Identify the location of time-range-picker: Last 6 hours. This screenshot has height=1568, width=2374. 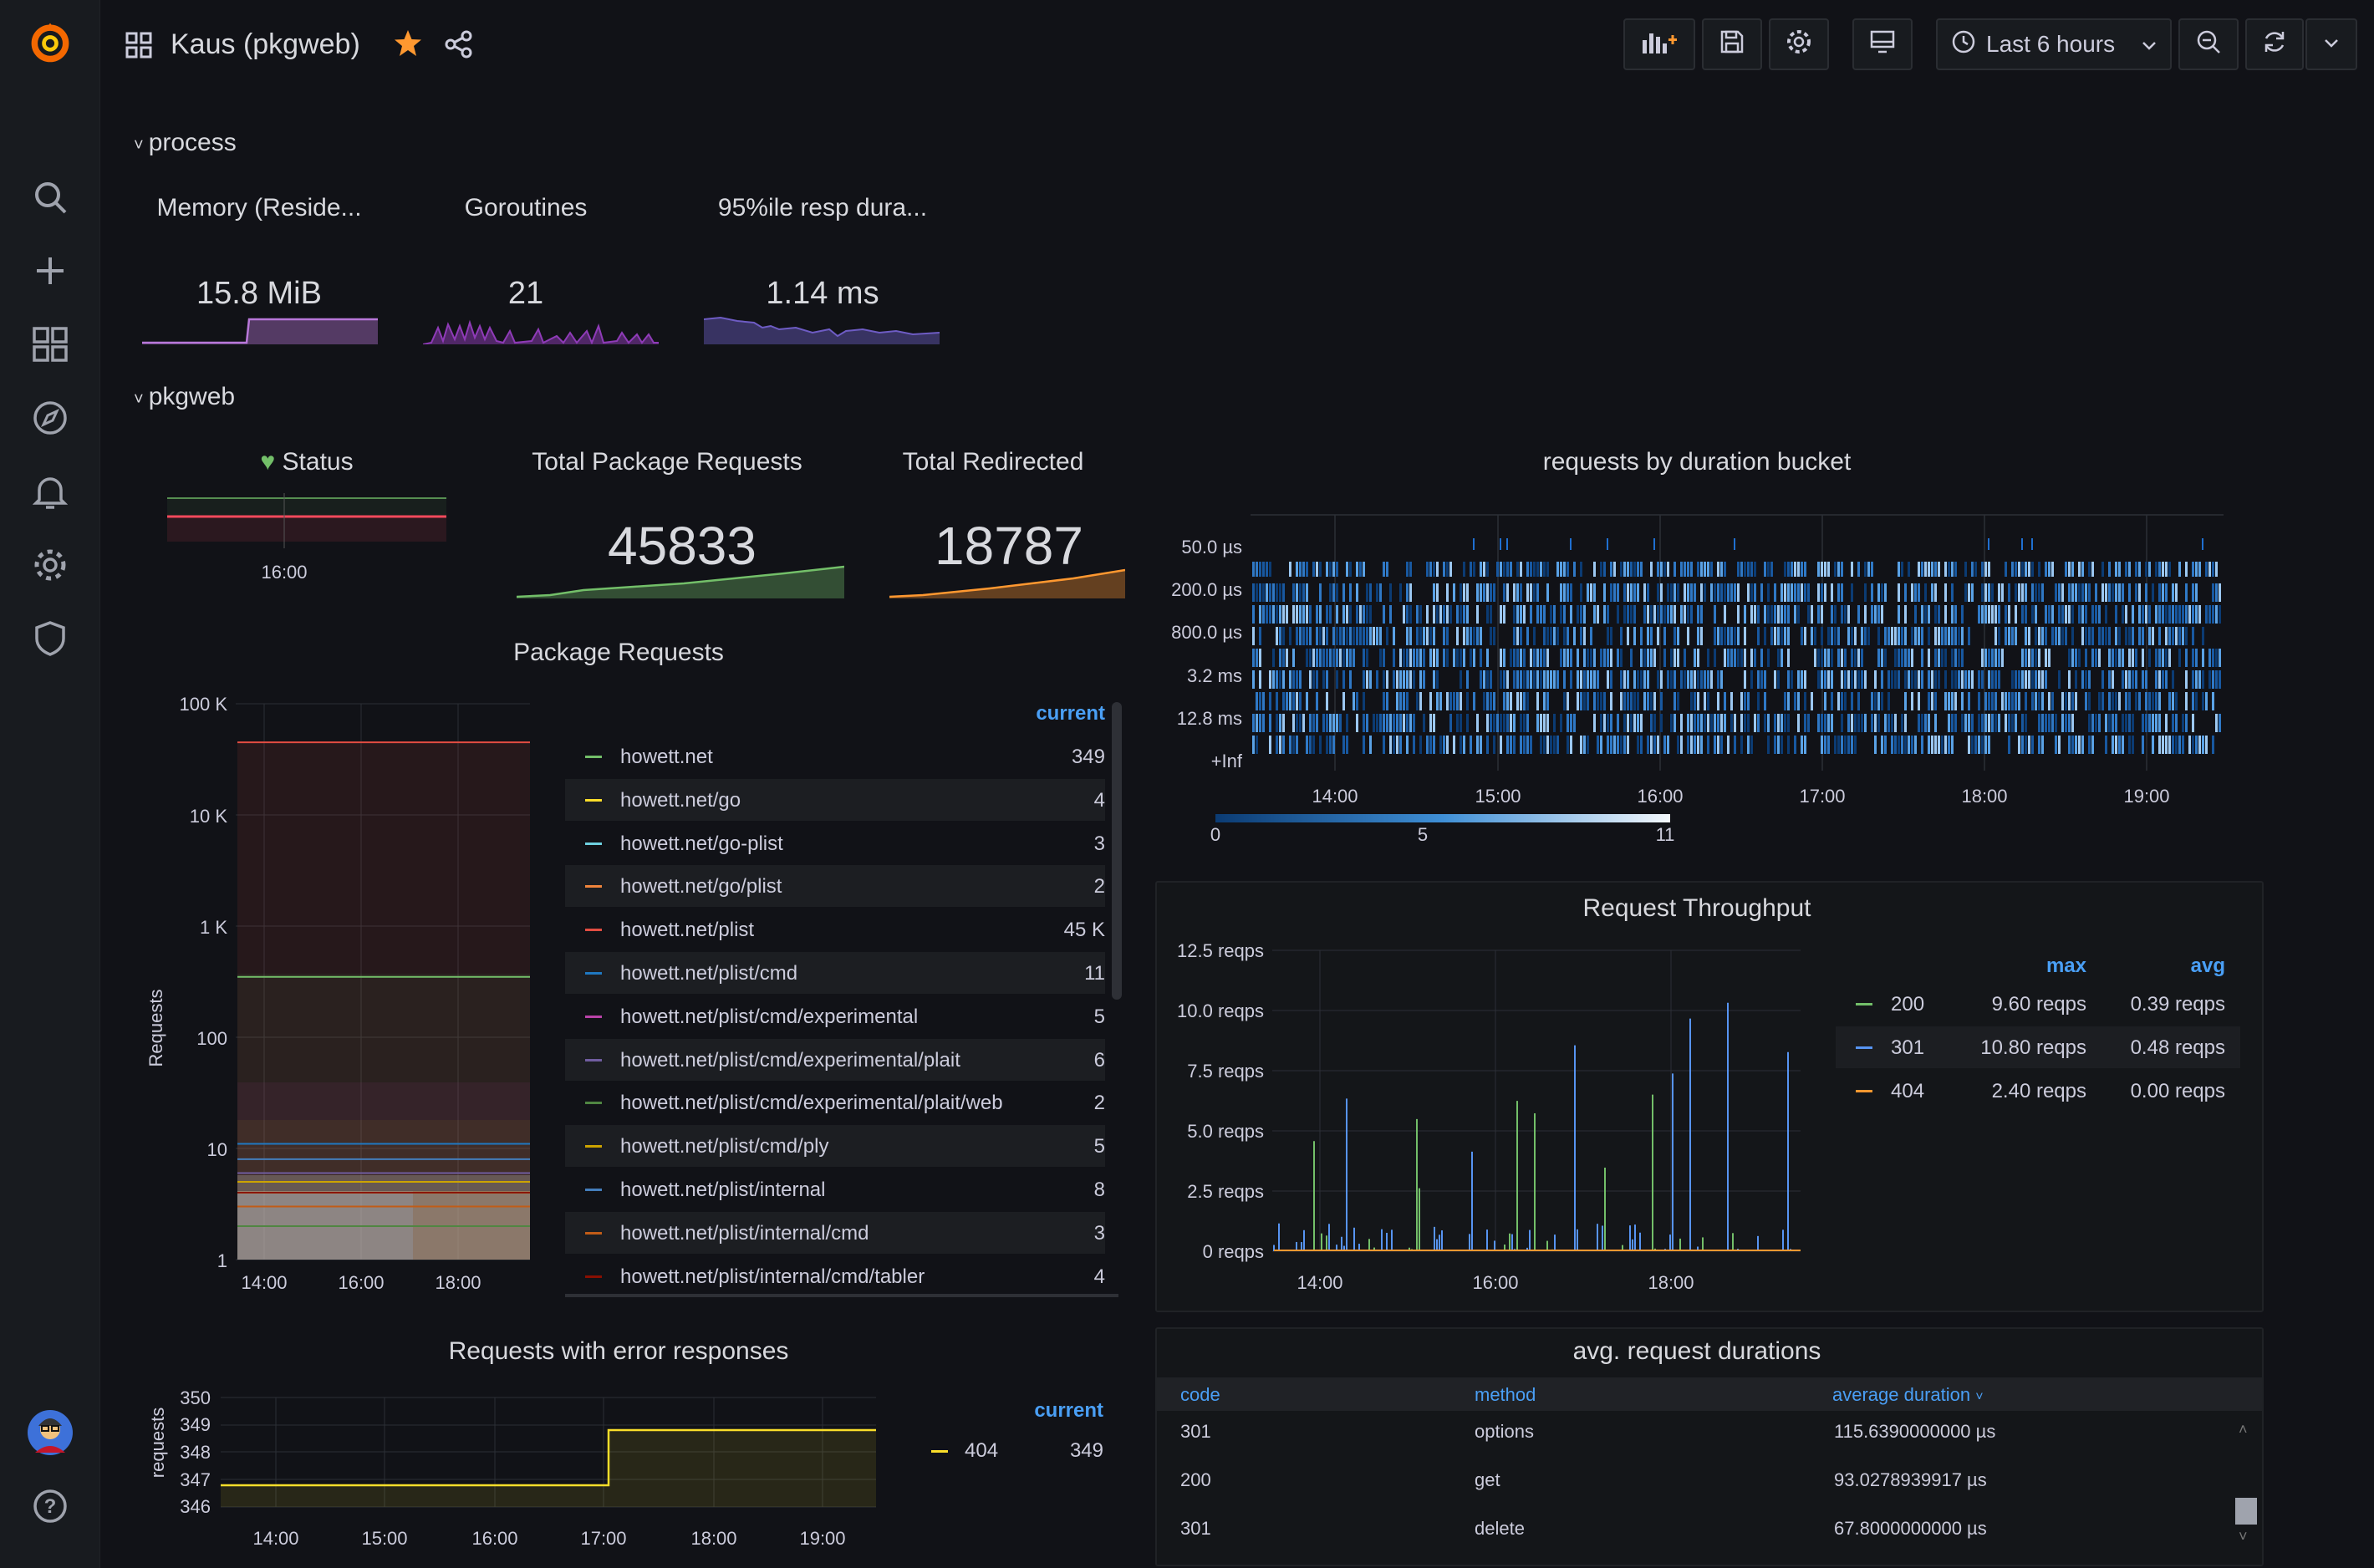
(2054, 44).